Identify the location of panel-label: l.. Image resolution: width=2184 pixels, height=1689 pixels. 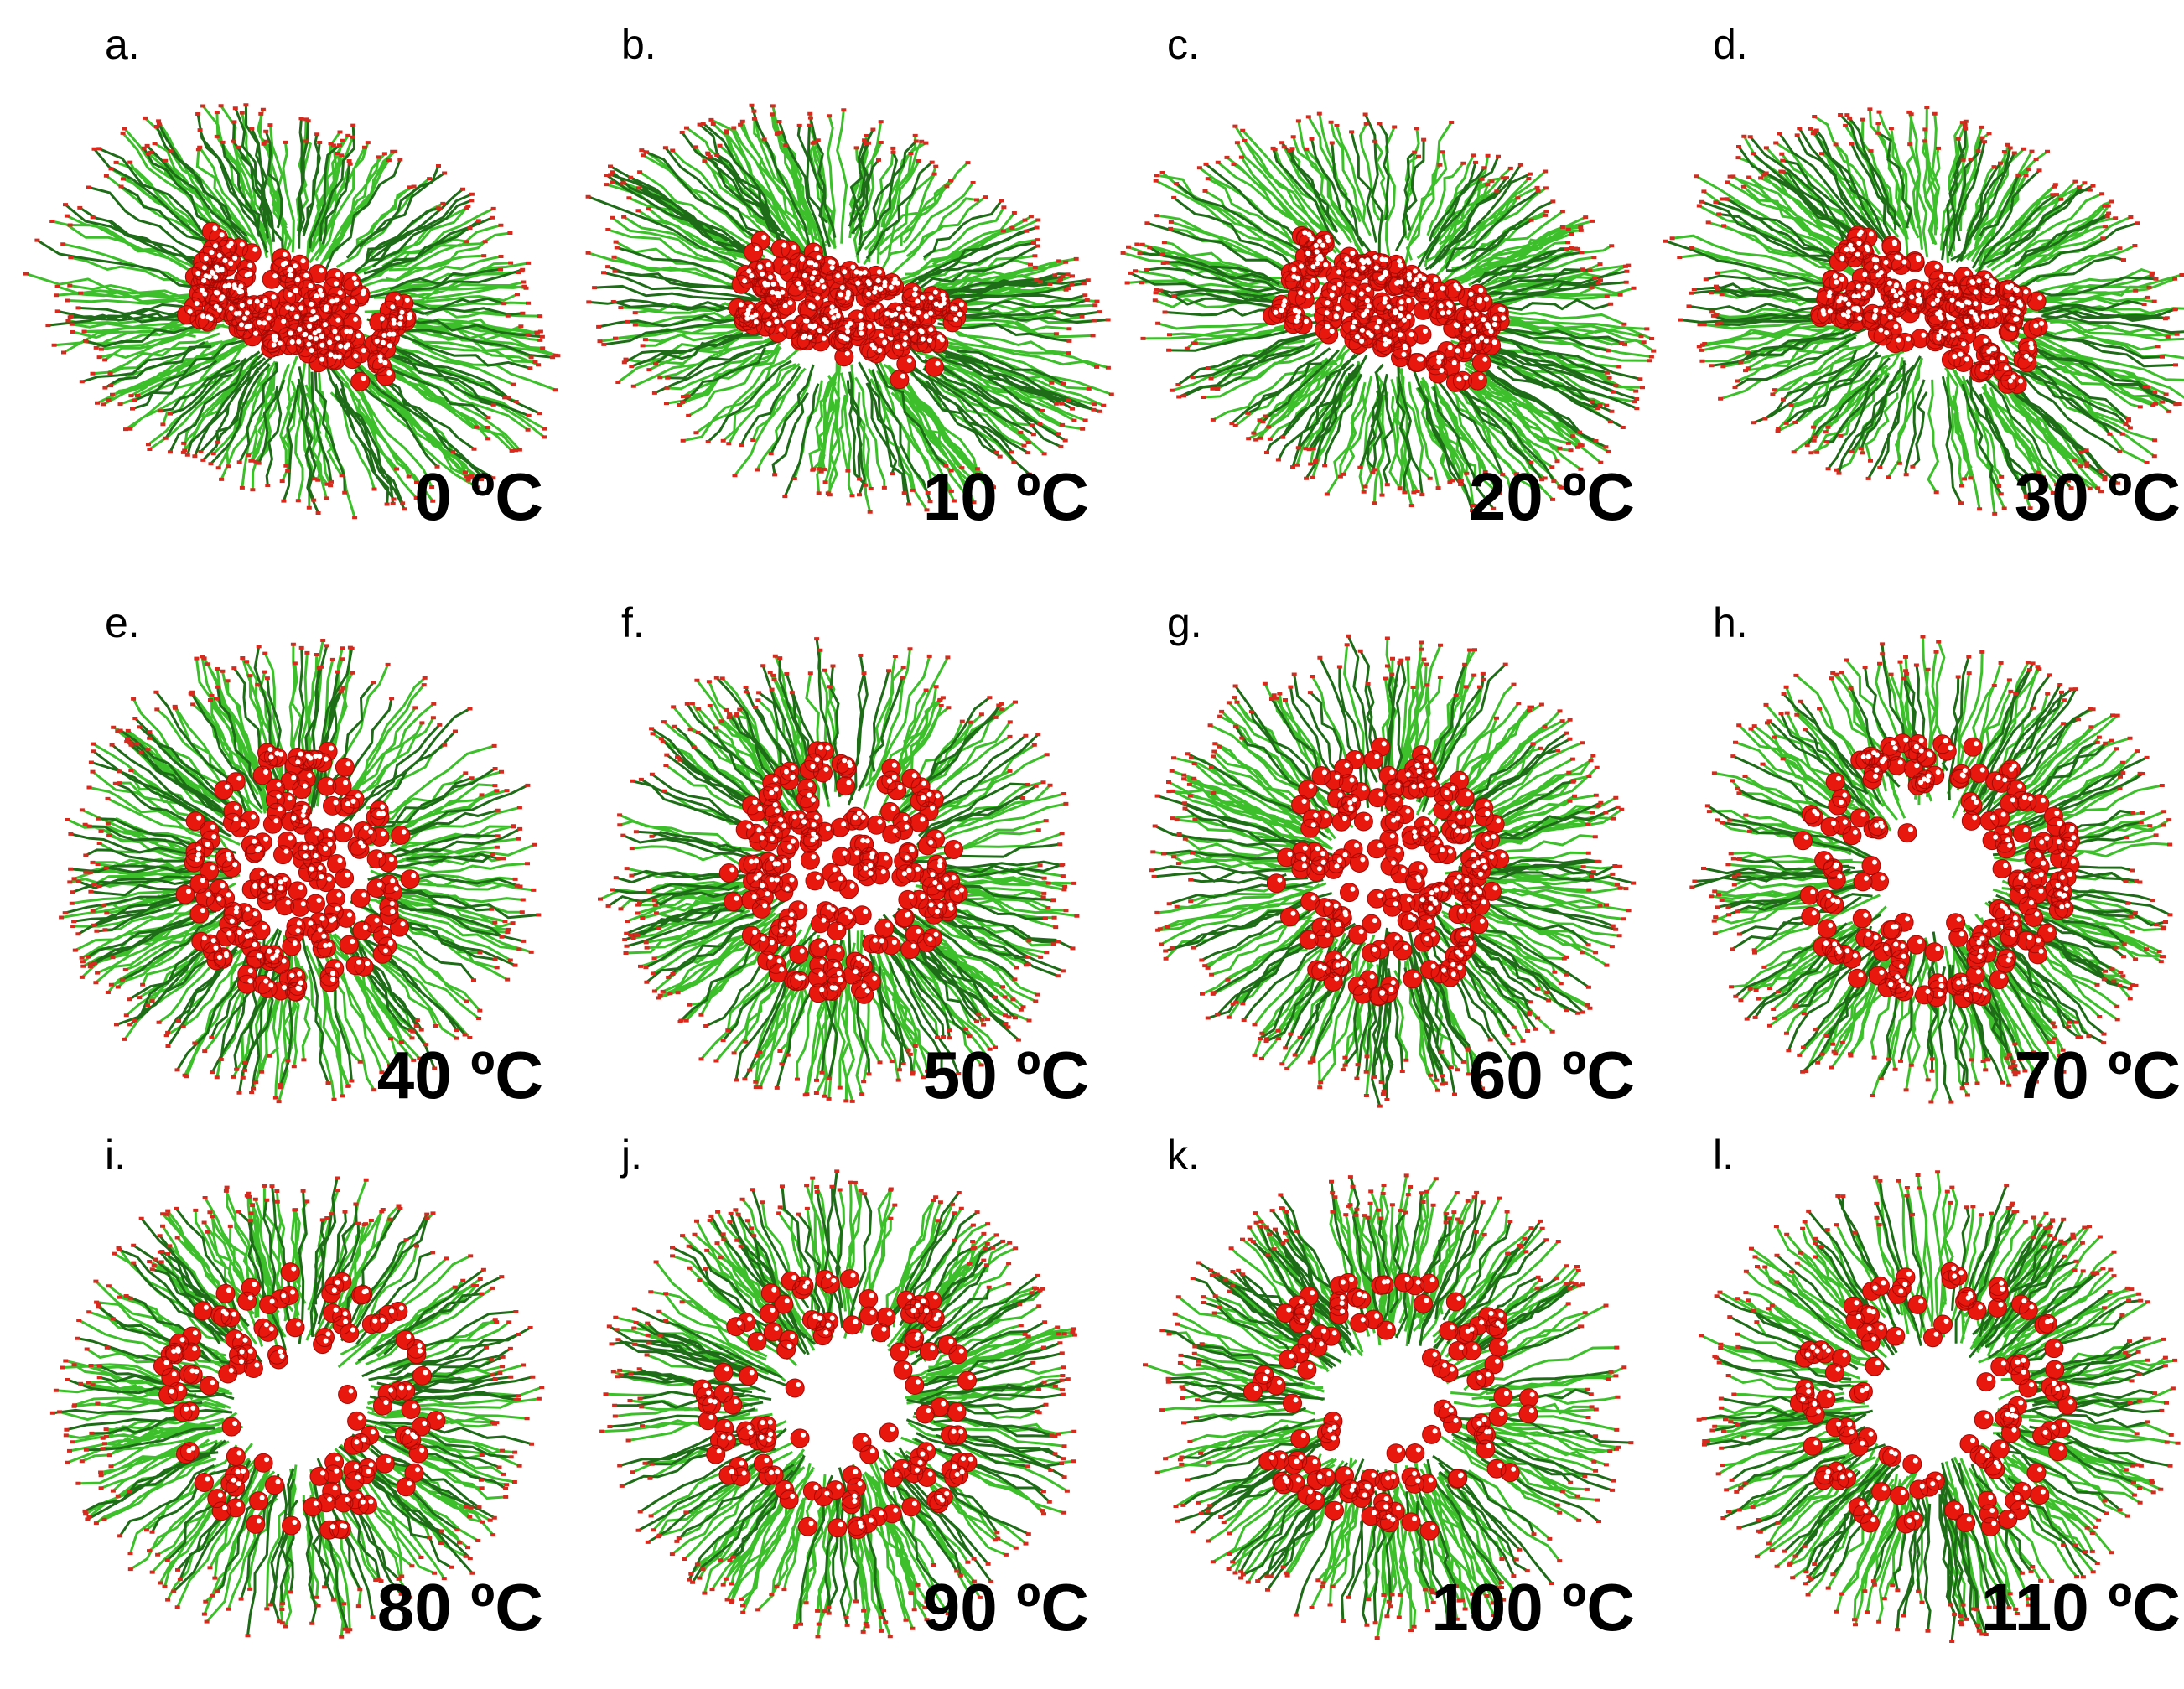
(1723, 1156).